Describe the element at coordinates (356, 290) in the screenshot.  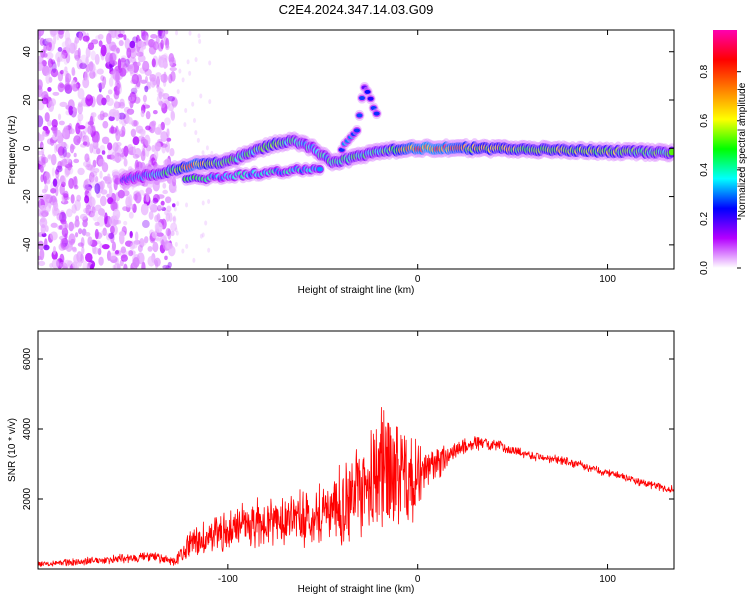
I see `spectrogram-x-label: Height of straight line (km)` at that location.